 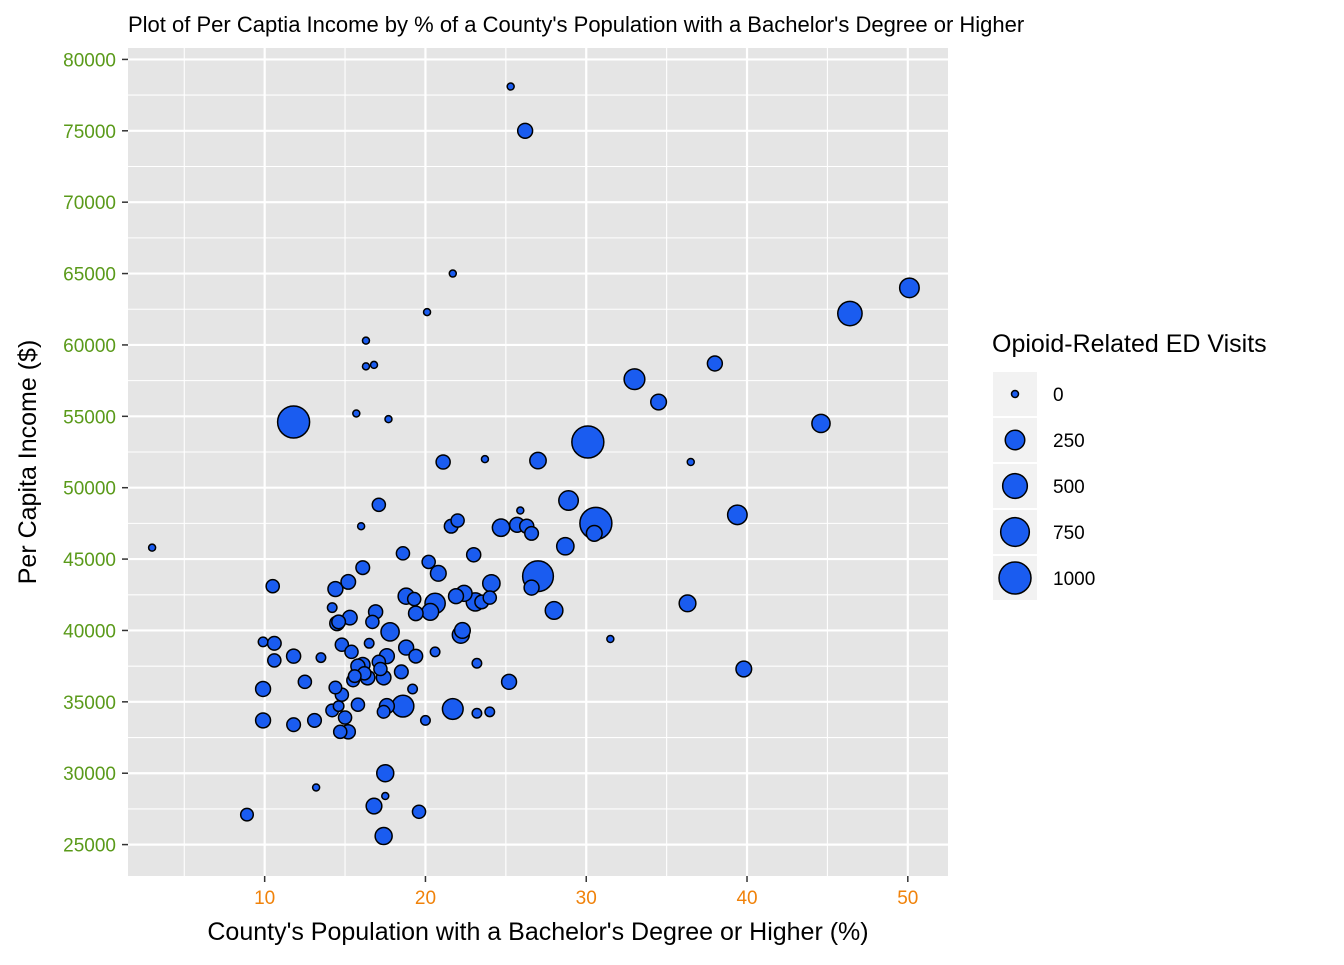 I want to click on y-tick-label: 40000, so click(x=89, y=631).